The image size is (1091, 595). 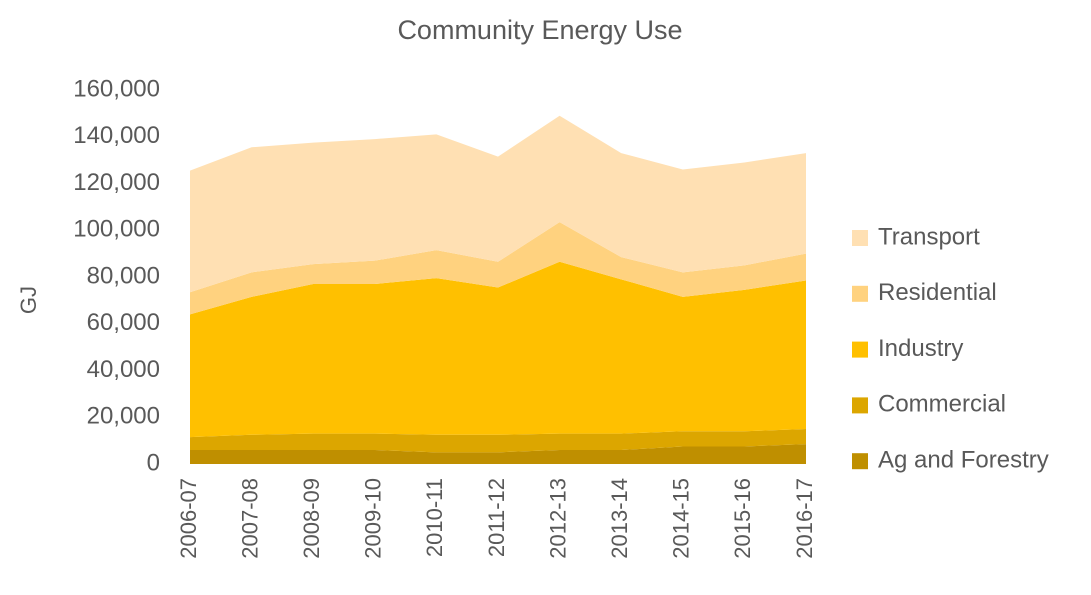 What do you see at coordinates (920, 348) in the screenshot?
I see `legend-label: Industry` at bounding box center [920, 348].